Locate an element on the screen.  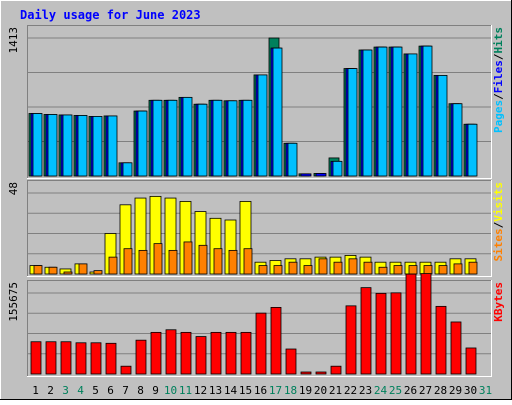
legend-hits: Hits is located at coordinates (498, 40).